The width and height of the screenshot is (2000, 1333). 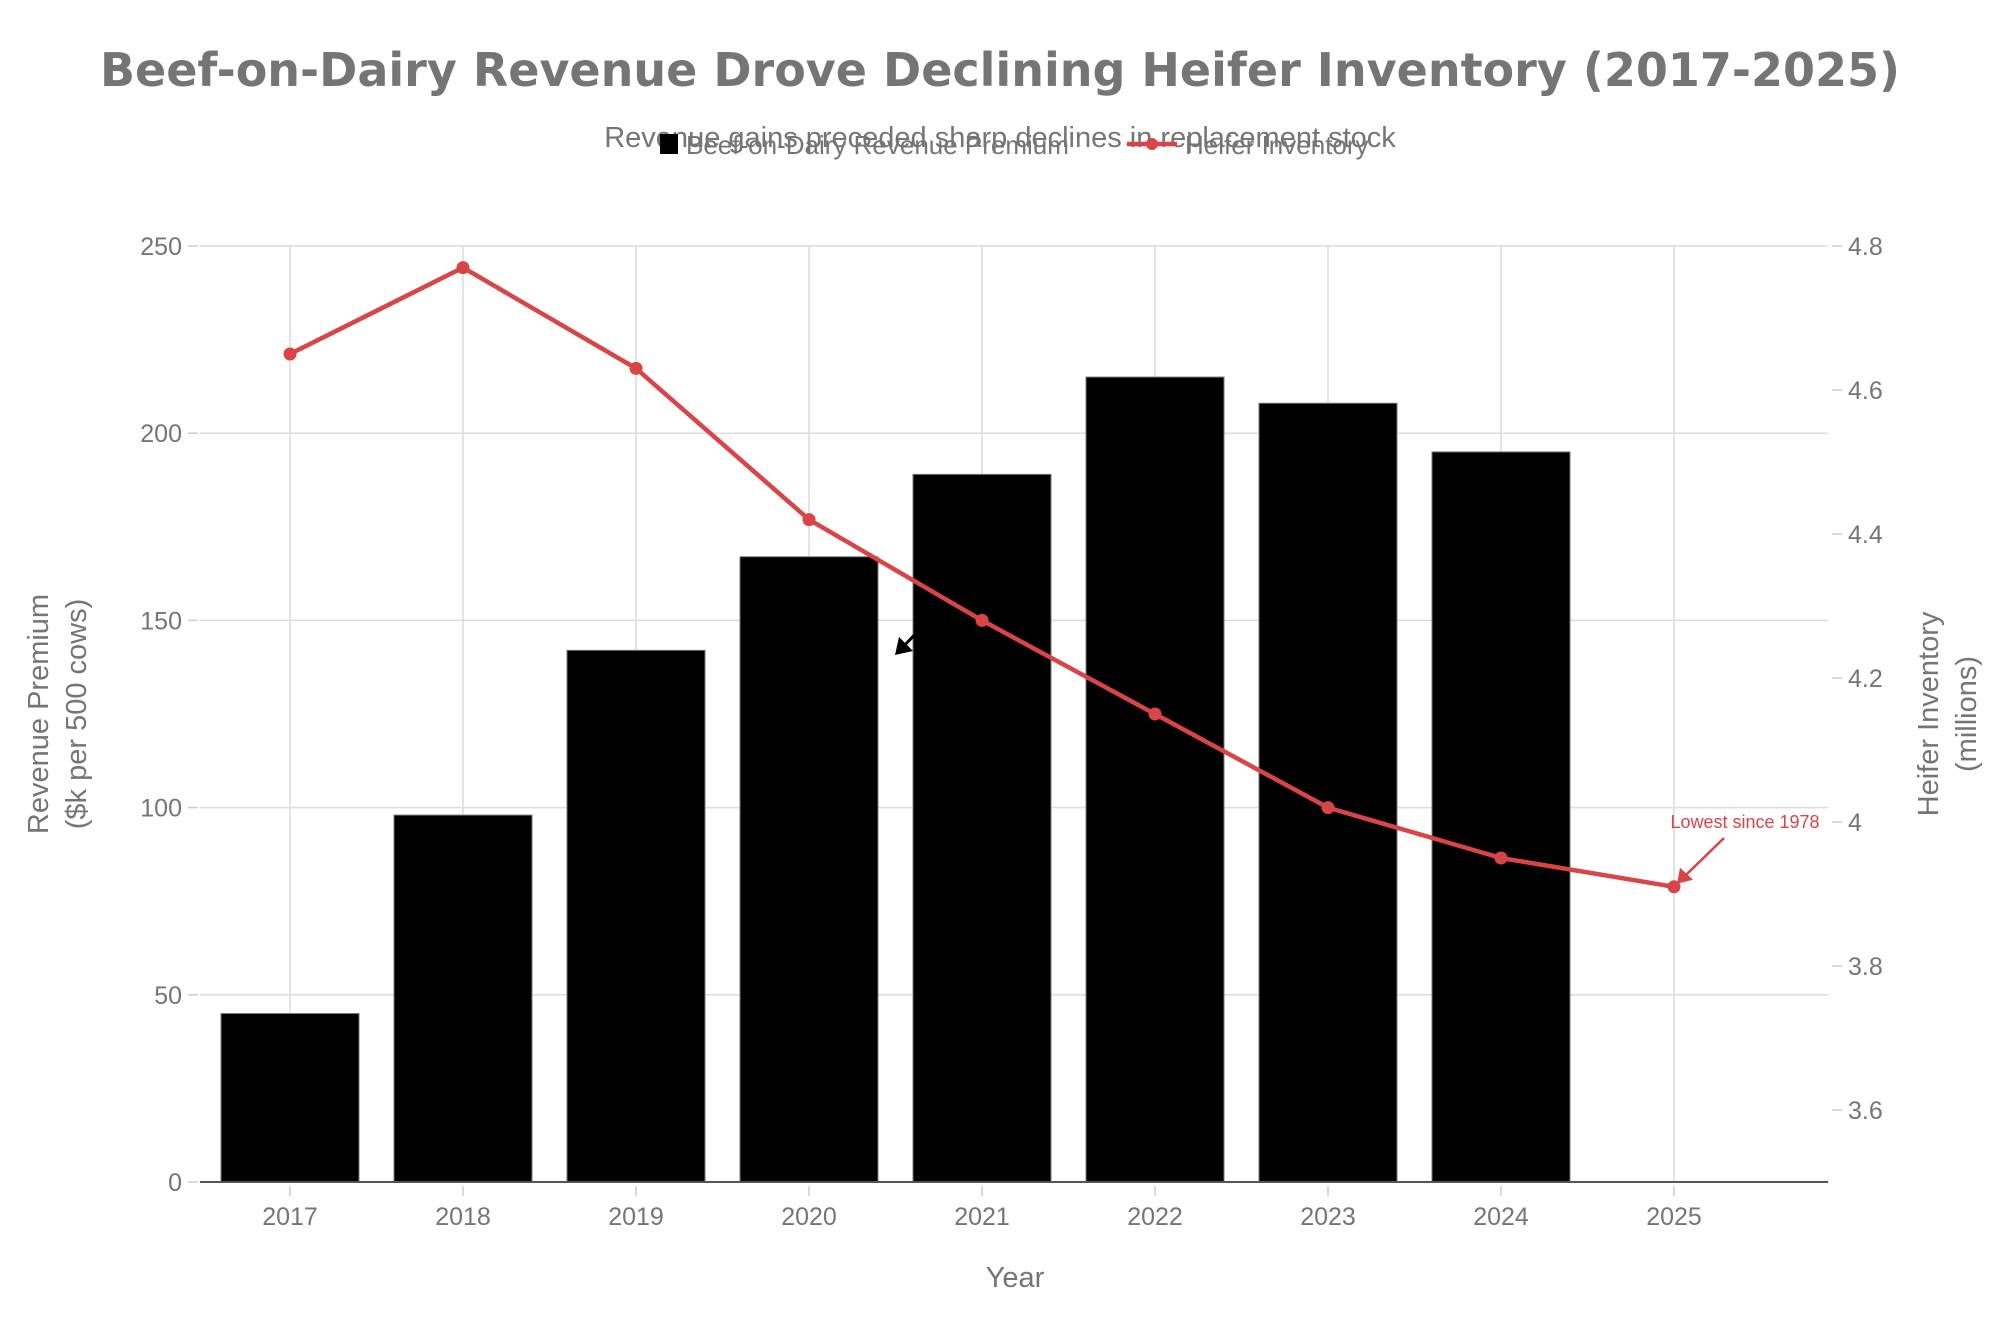 I want to click on x-tick-label: 2020, so click(x=809, y=1217).